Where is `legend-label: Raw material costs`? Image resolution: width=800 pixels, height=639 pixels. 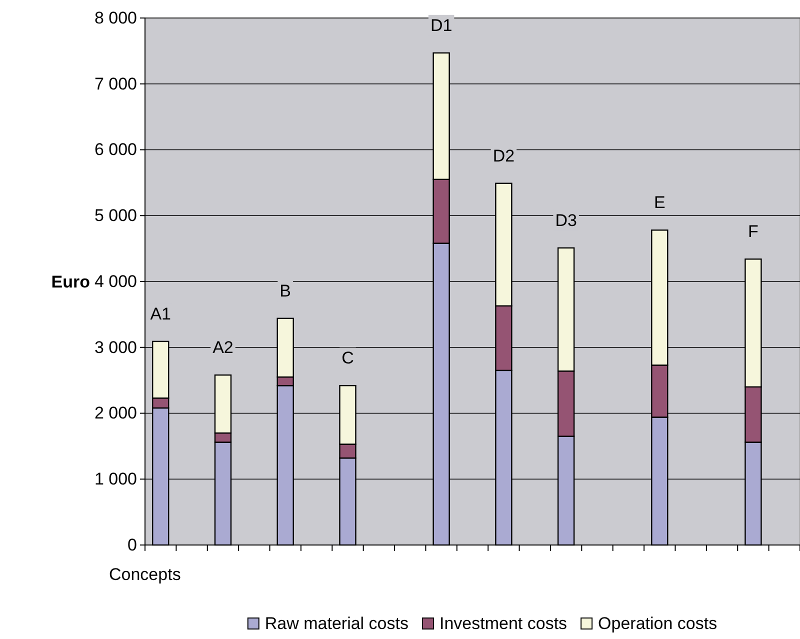
legend-label: Raw material costs is located at coordinates (336, 623).